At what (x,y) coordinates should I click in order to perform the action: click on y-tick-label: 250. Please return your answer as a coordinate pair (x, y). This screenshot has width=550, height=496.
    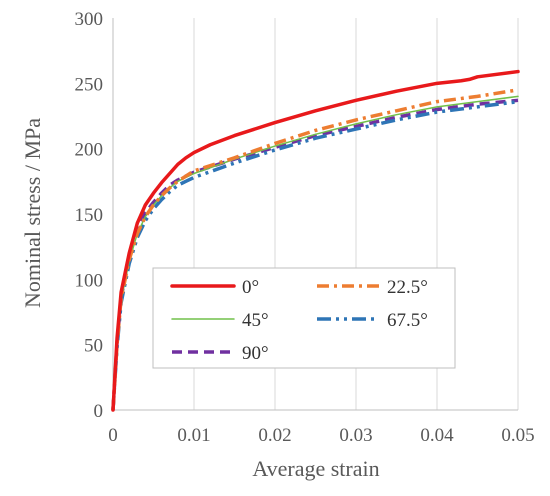
    Looking at the image, I should click on (89, 84).